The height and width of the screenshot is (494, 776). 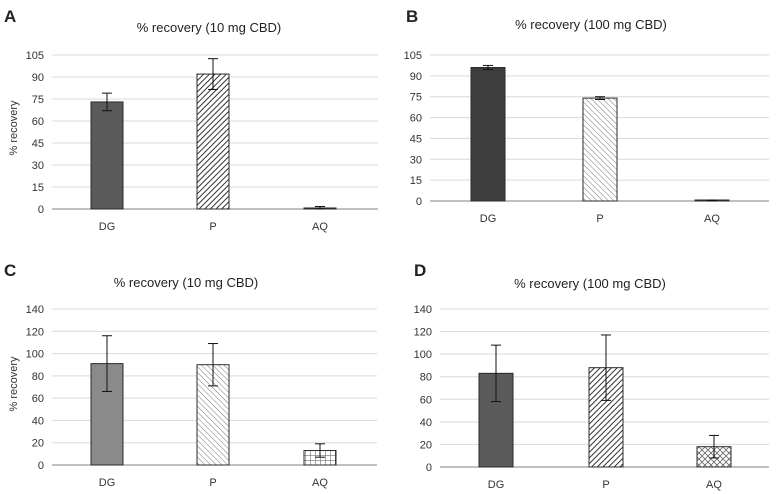 What do you see at coordinates (420, 270) in the screenshot?
I see `panel-letter: D` at bounding box center [420, 270].